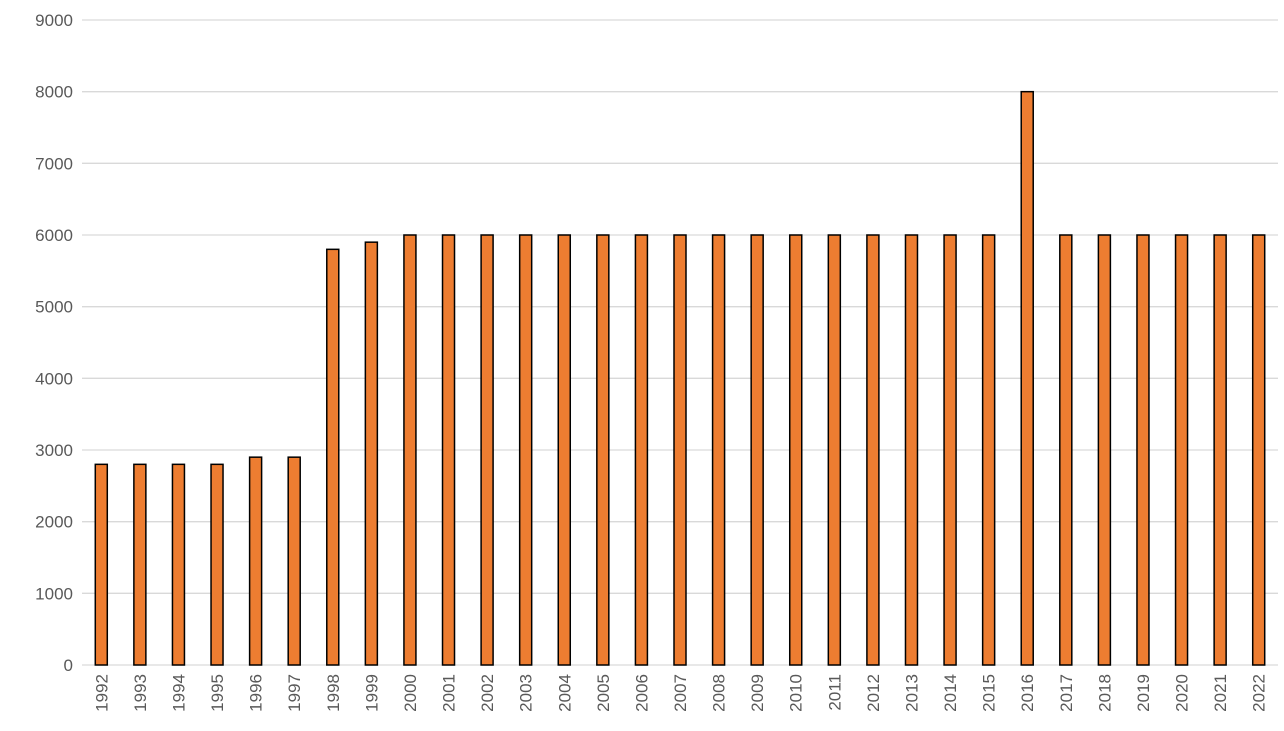 The image size is (1284, 731). What do you see at coordinates (54, 20) in the screenshot?
I see `y-tick-label: 9000` at bounding box center [54, 20].